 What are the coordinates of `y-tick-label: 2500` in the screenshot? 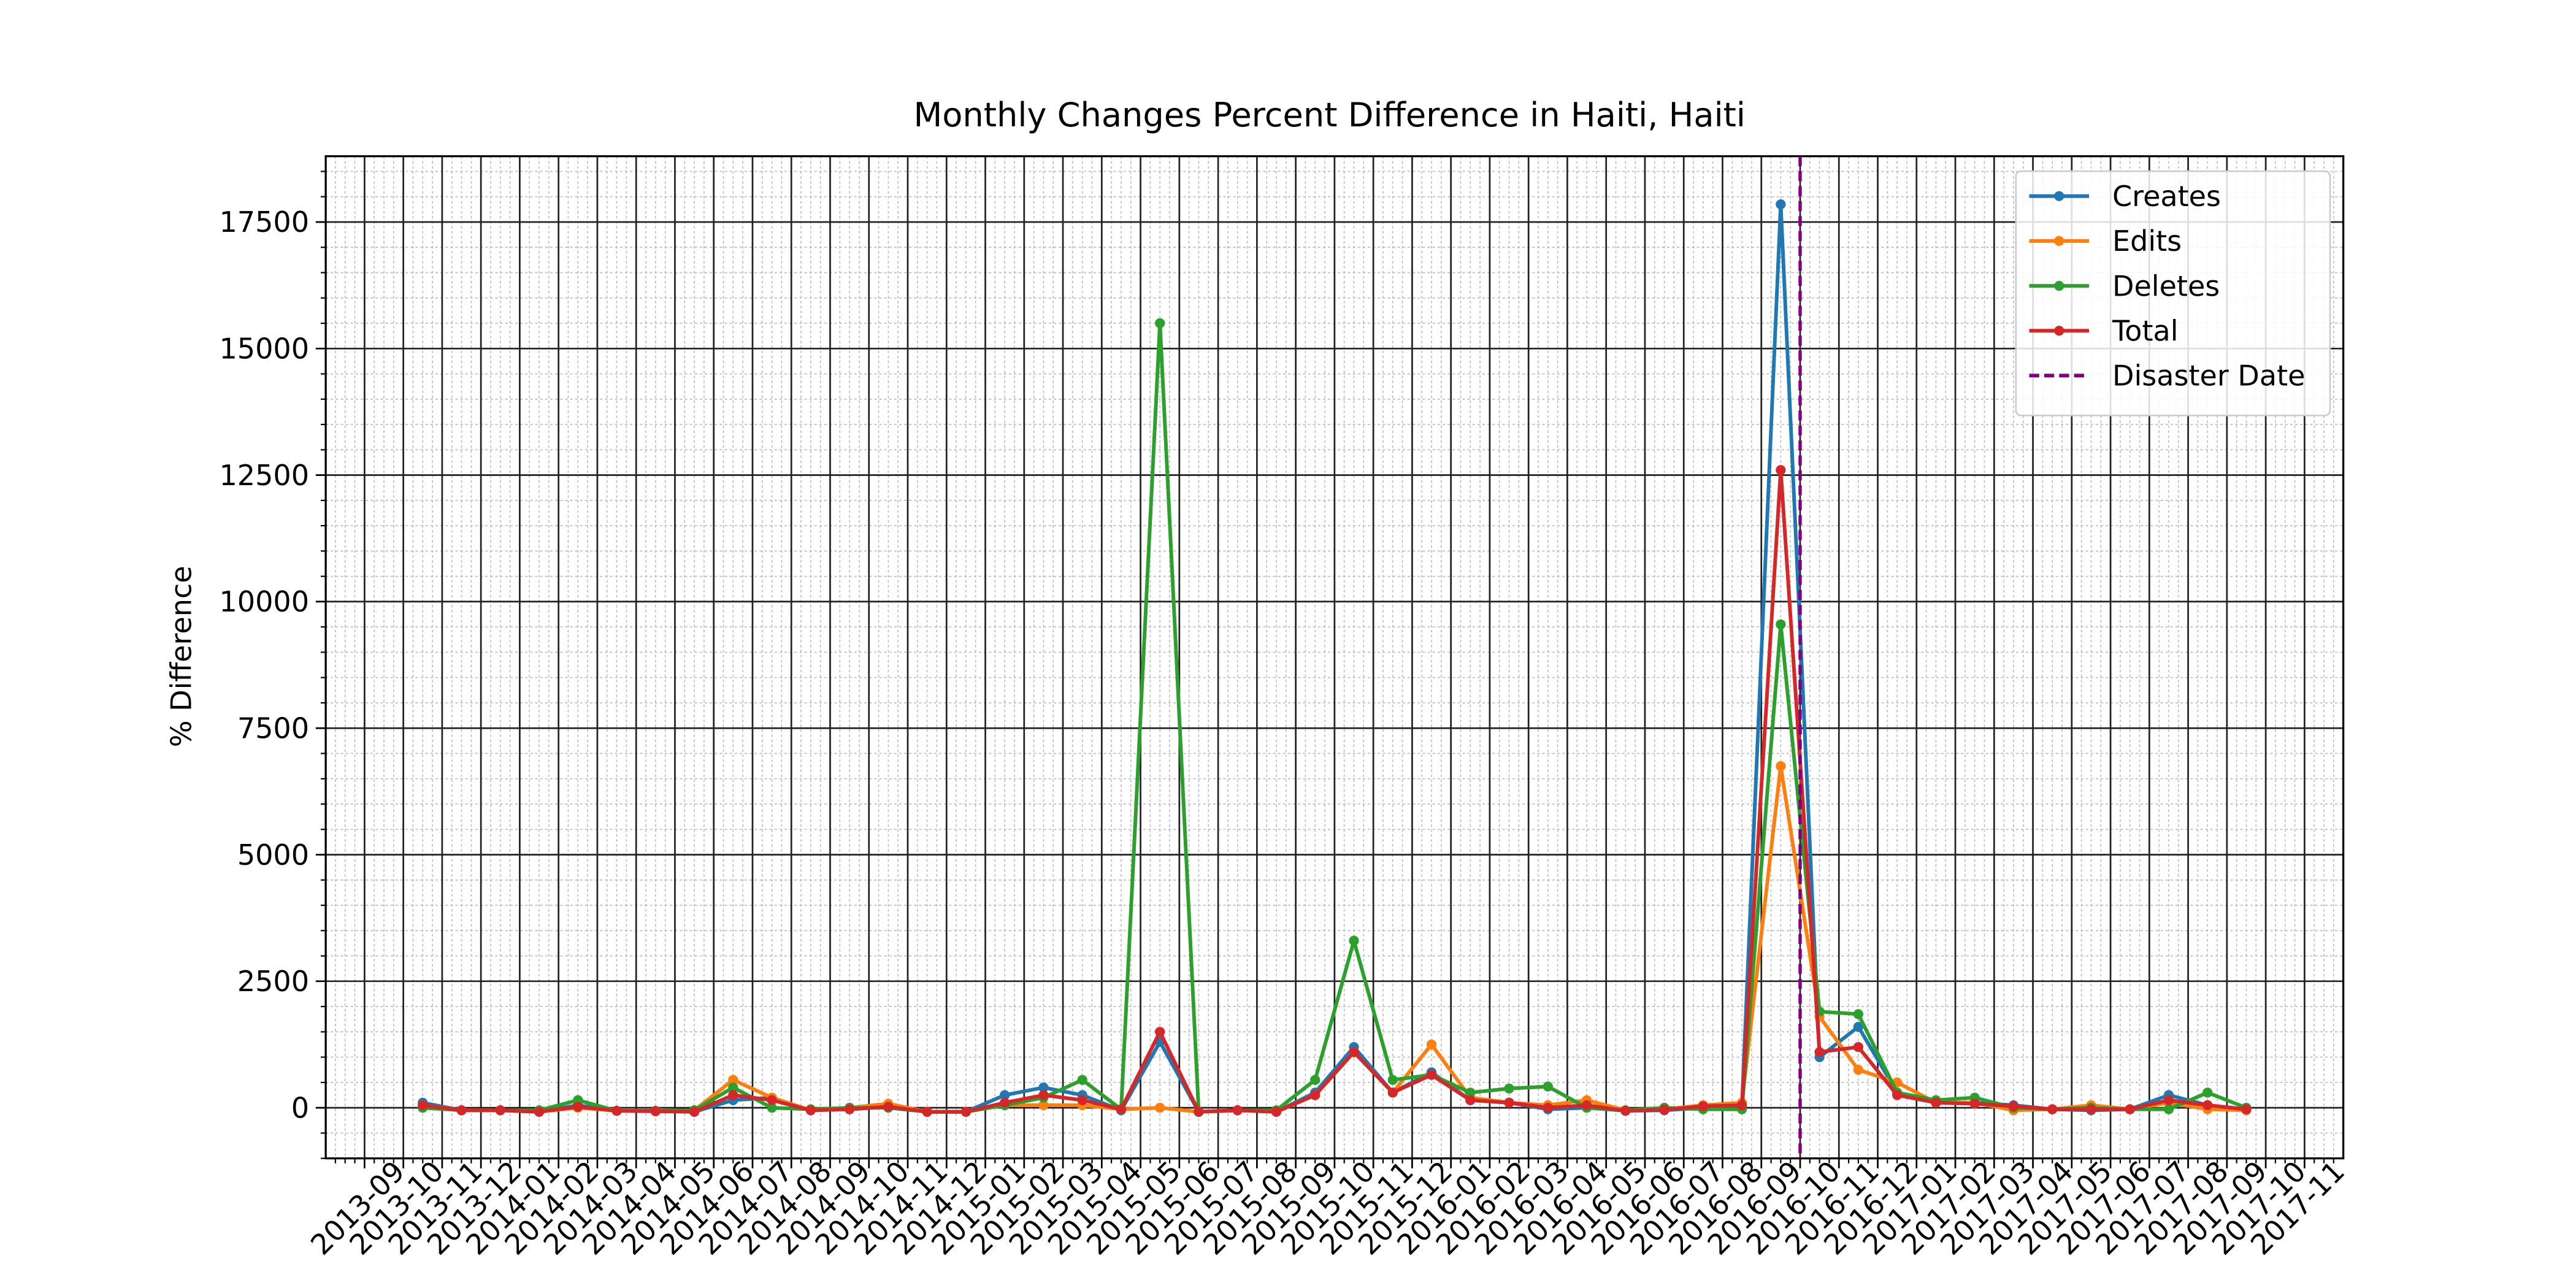 It's located at (273, 981).